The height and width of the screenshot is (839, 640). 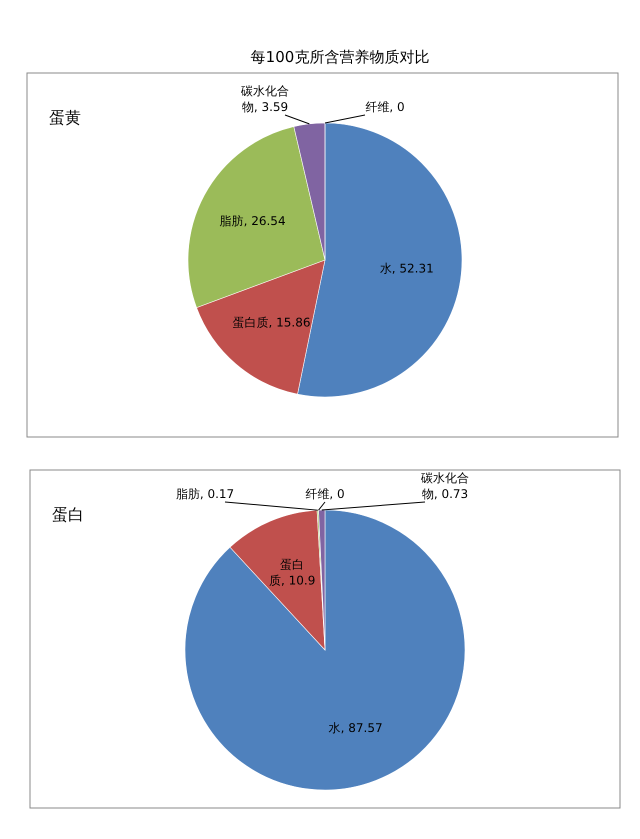 I want to click on text: 蛋黄, so click(x=65, y=117).